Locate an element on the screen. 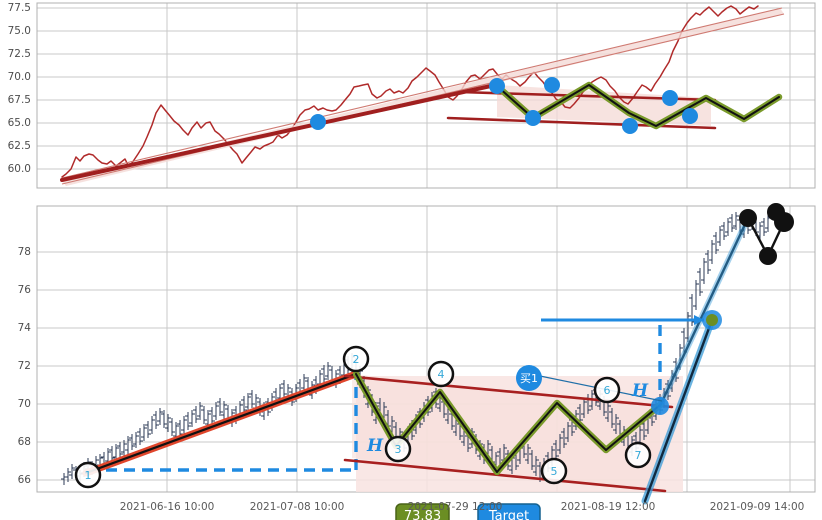 The height and width of the screenshot is (520, 822). detail-uptrend-line is located at coordinates (221, 423).